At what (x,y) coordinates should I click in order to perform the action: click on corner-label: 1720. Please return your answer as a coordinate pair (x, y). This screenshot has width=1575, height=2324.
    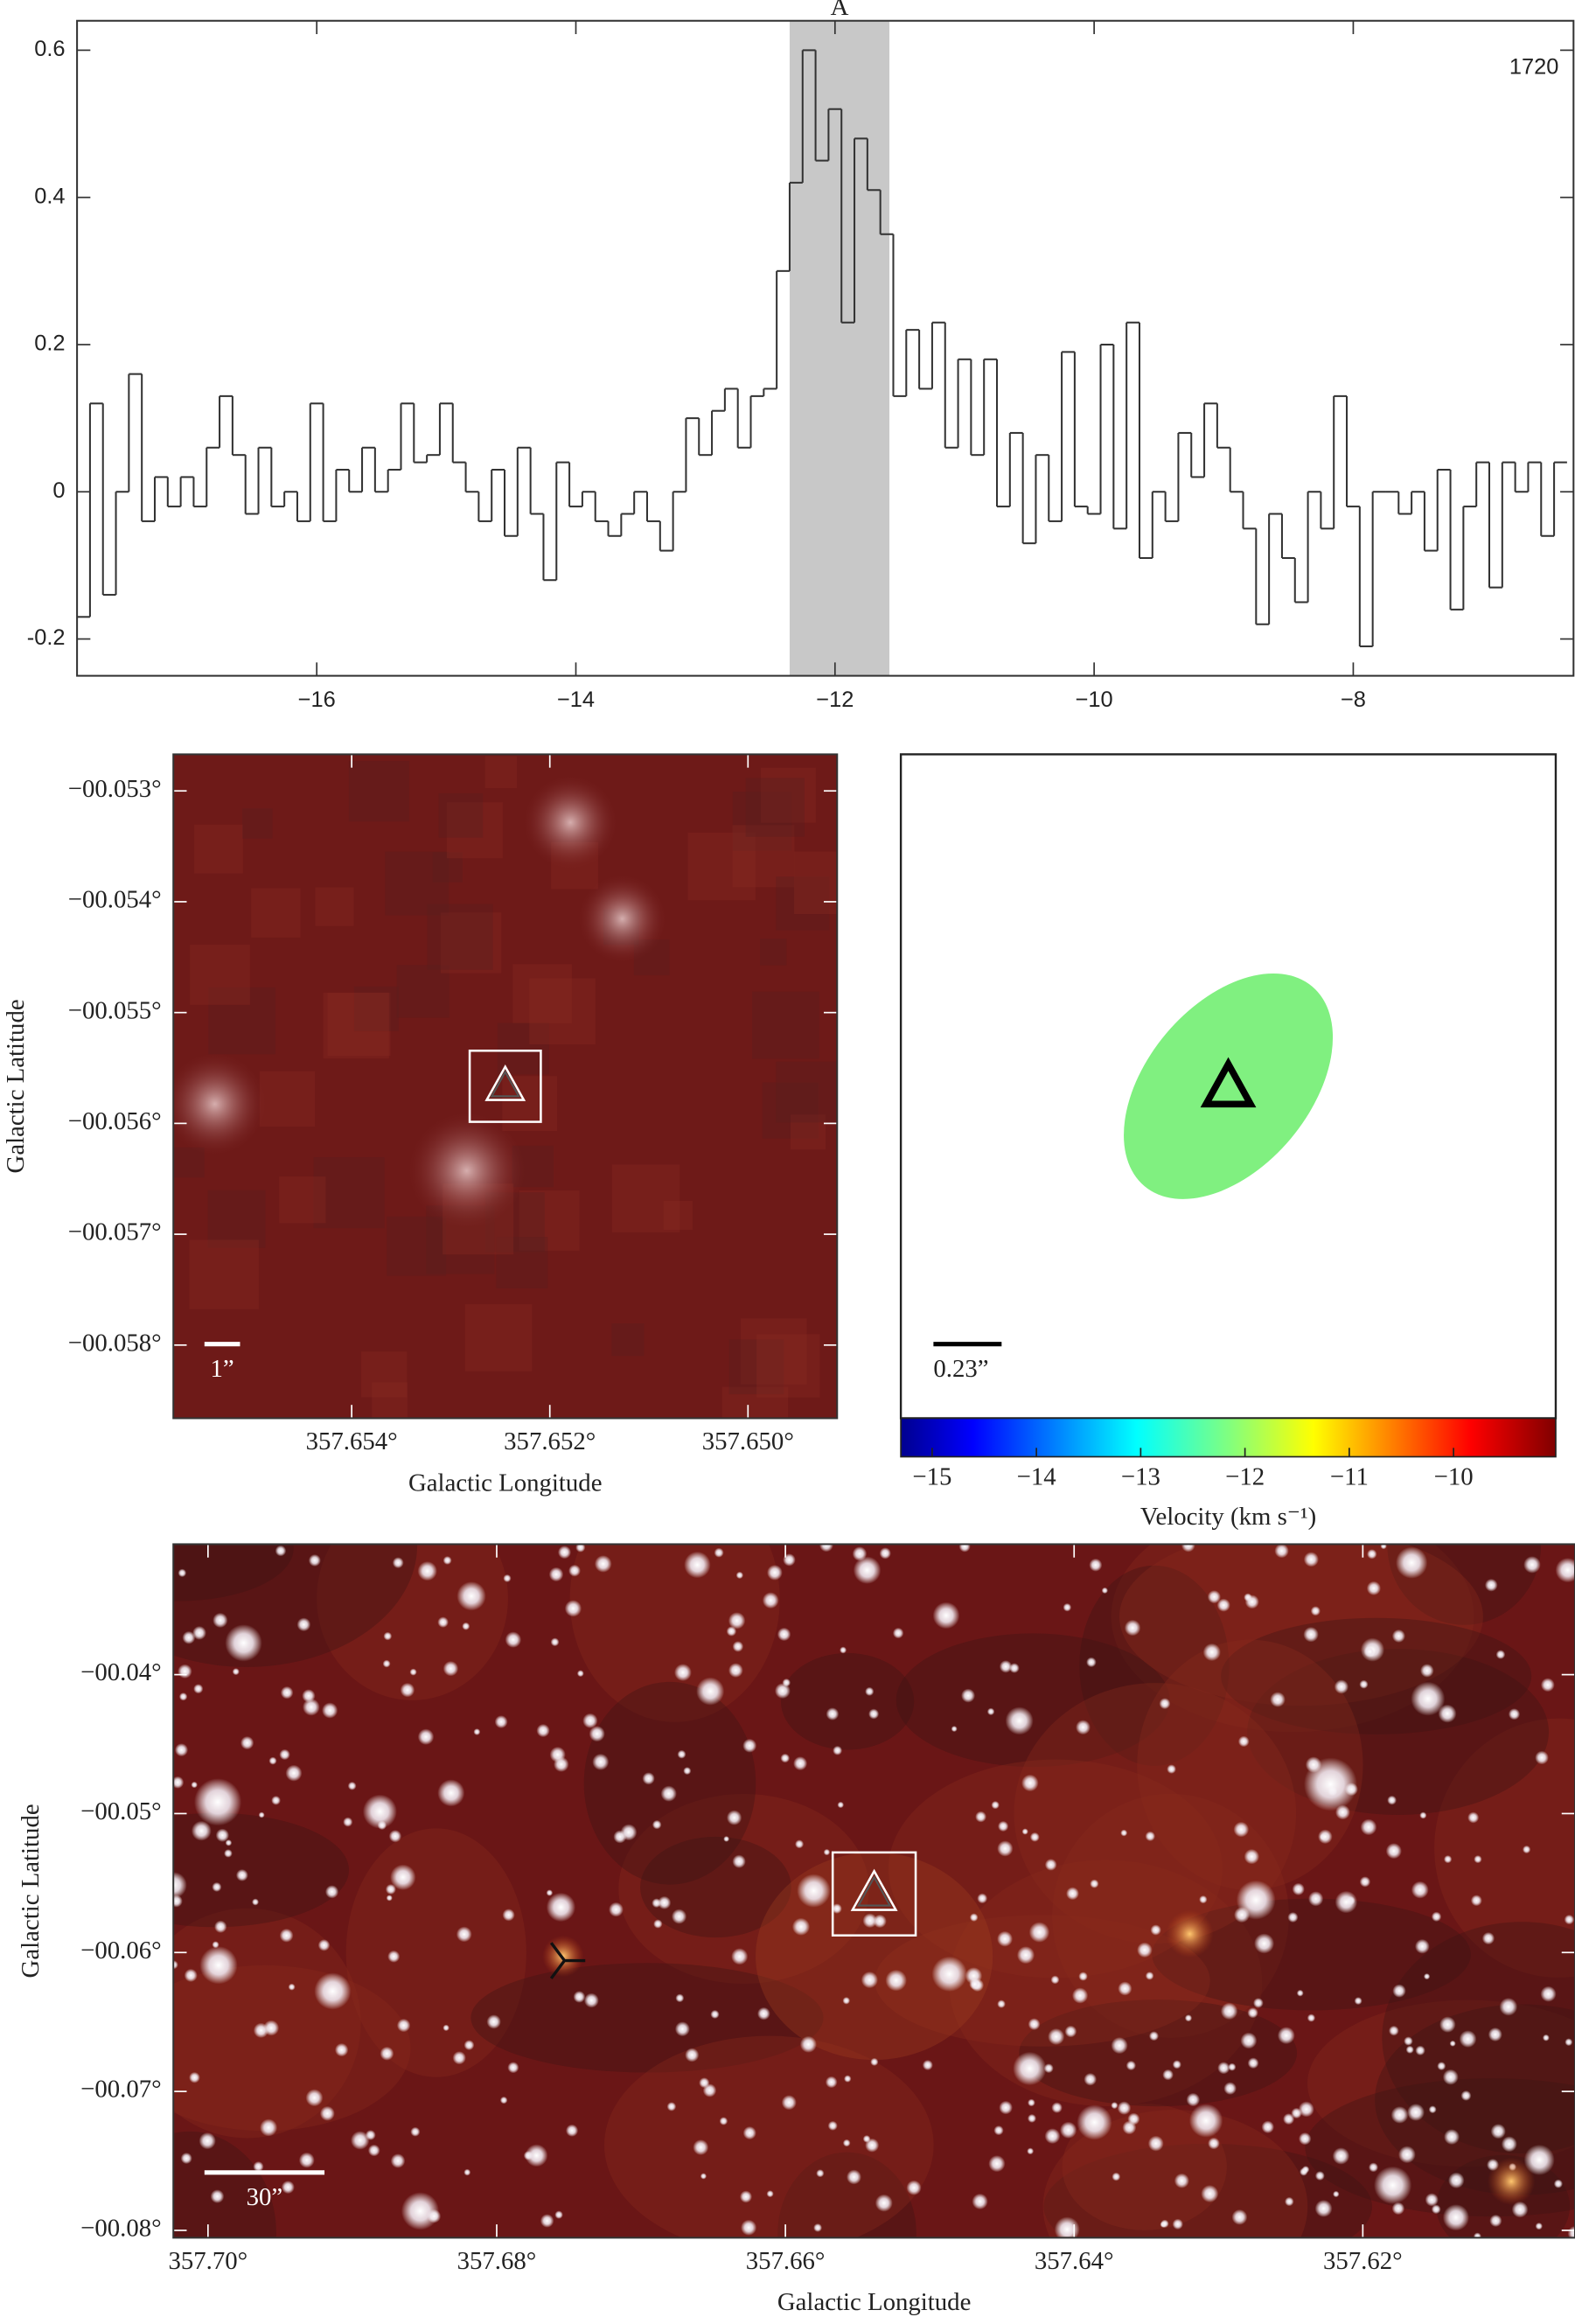
    Looking at the image, I should click on (1534, 67).